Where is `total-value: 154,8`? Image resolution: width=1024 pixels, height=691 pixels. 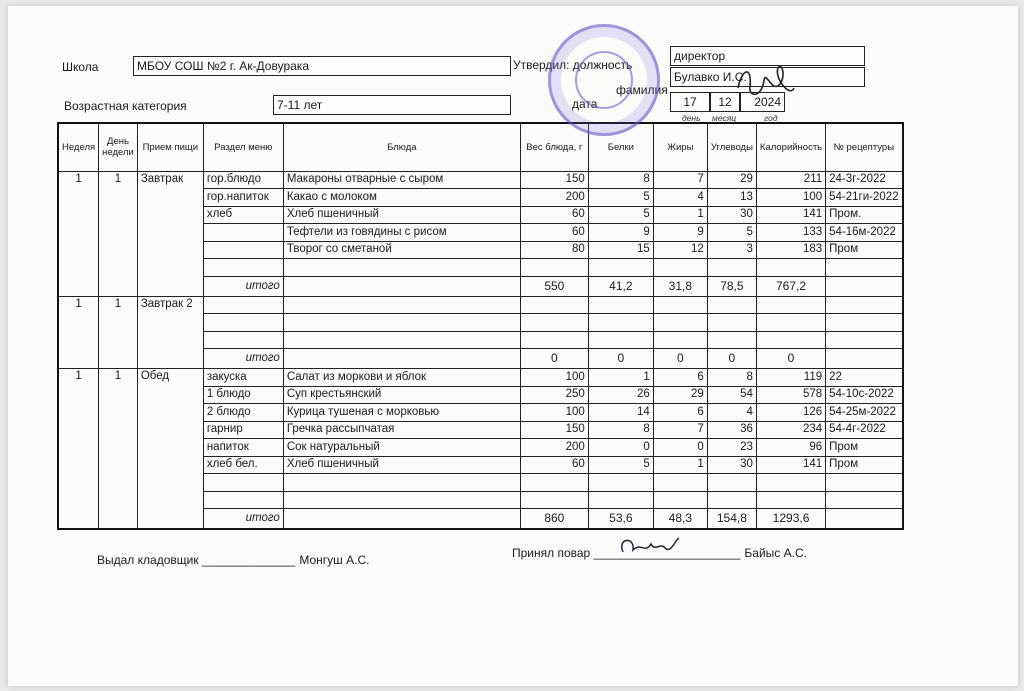
total-value: 154,8 is located at coordinates (731, 518).